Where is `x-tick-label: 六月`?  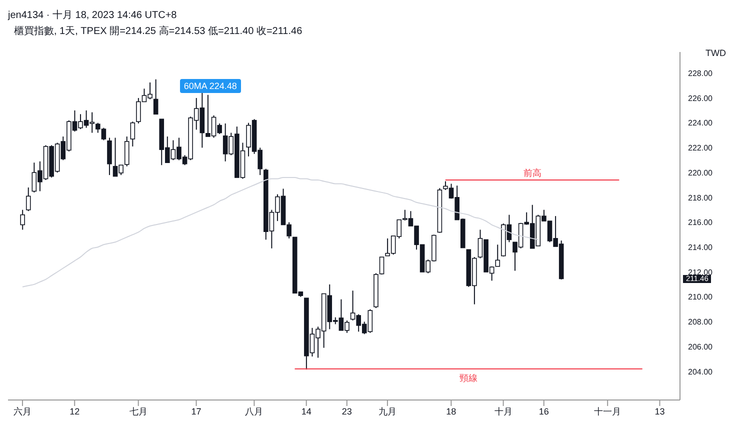
x-tick-label: 六月 is located at coordinates (22, 411).